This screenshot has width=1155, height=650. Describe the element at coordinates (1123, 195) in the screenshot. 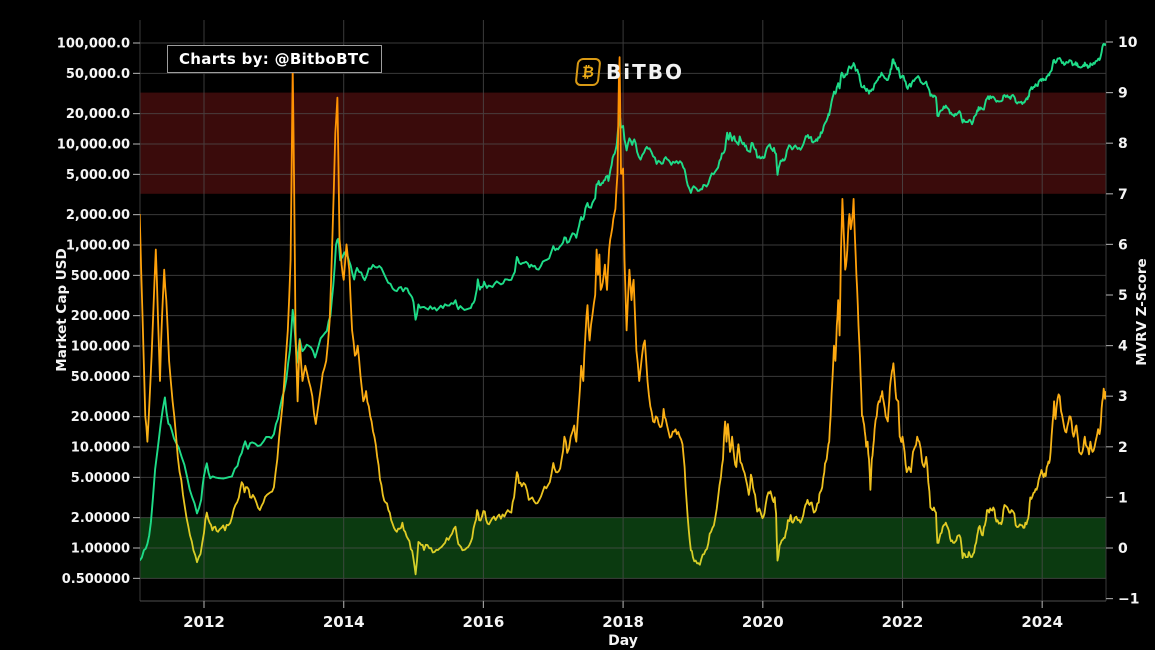

I see `right-axis-tick-label: 7` at that location.